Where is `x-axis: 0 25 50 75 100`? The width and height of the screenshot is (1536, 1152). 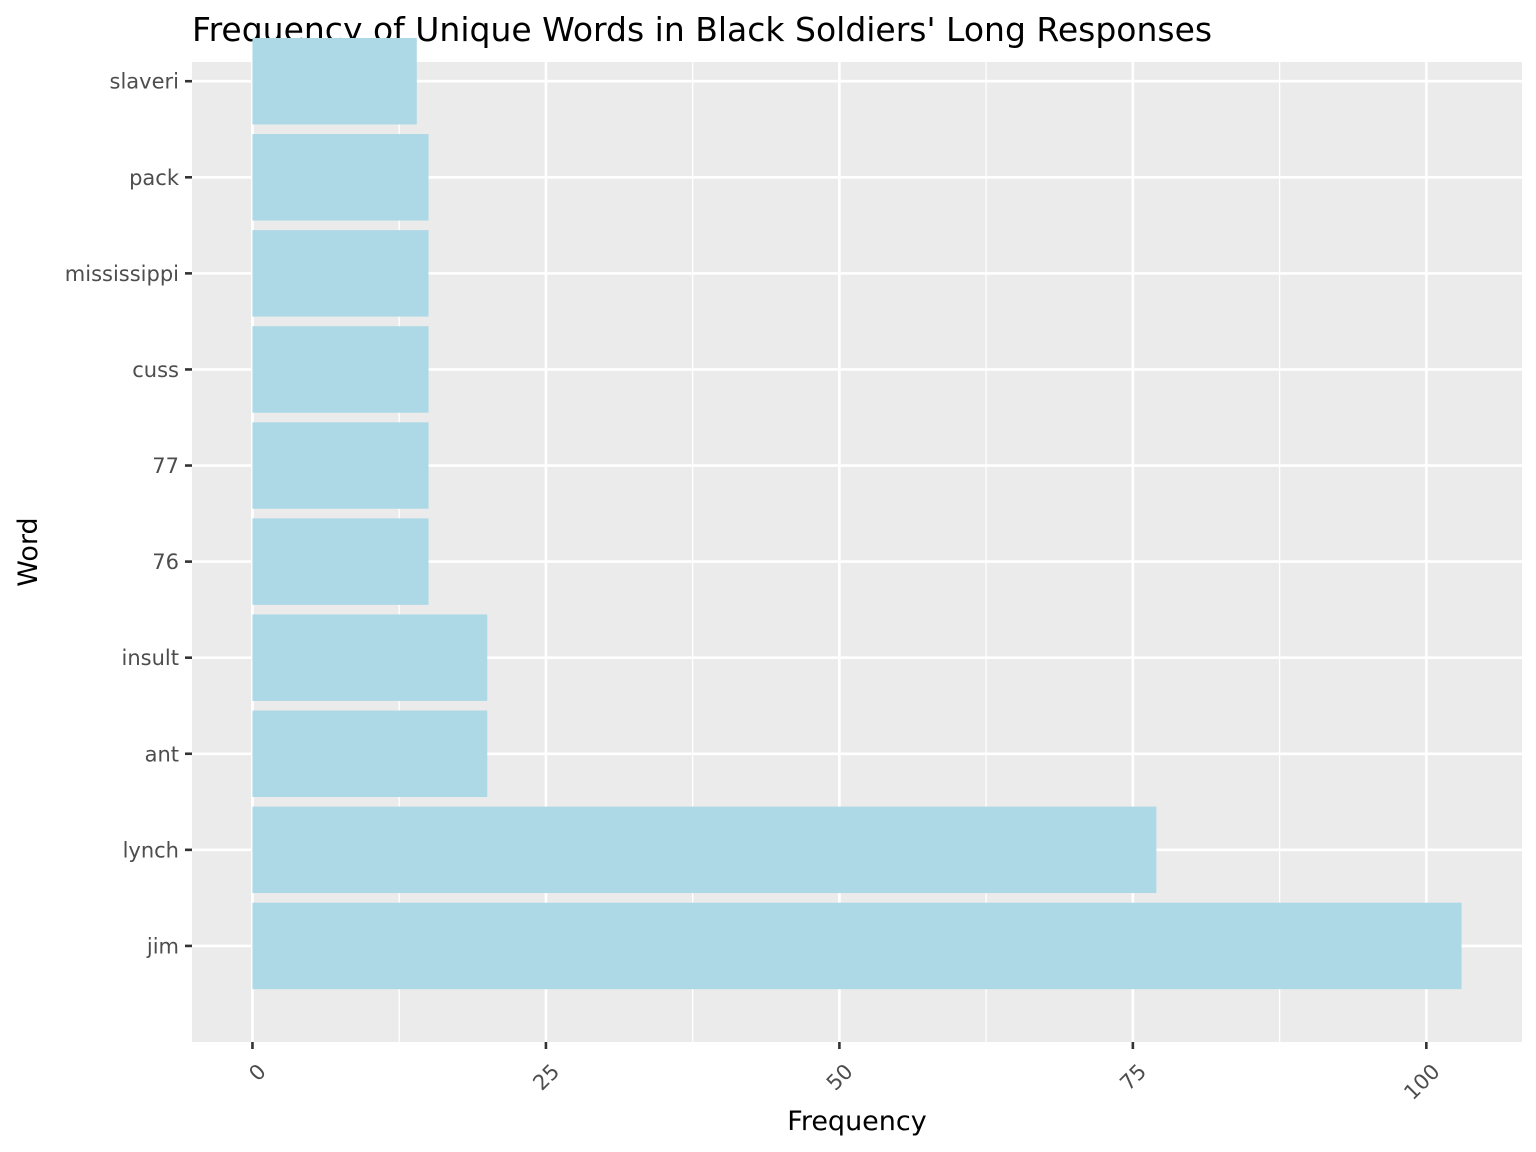
x-axis: 0 25 50 75 100 is located at coordinates (844, 1073).